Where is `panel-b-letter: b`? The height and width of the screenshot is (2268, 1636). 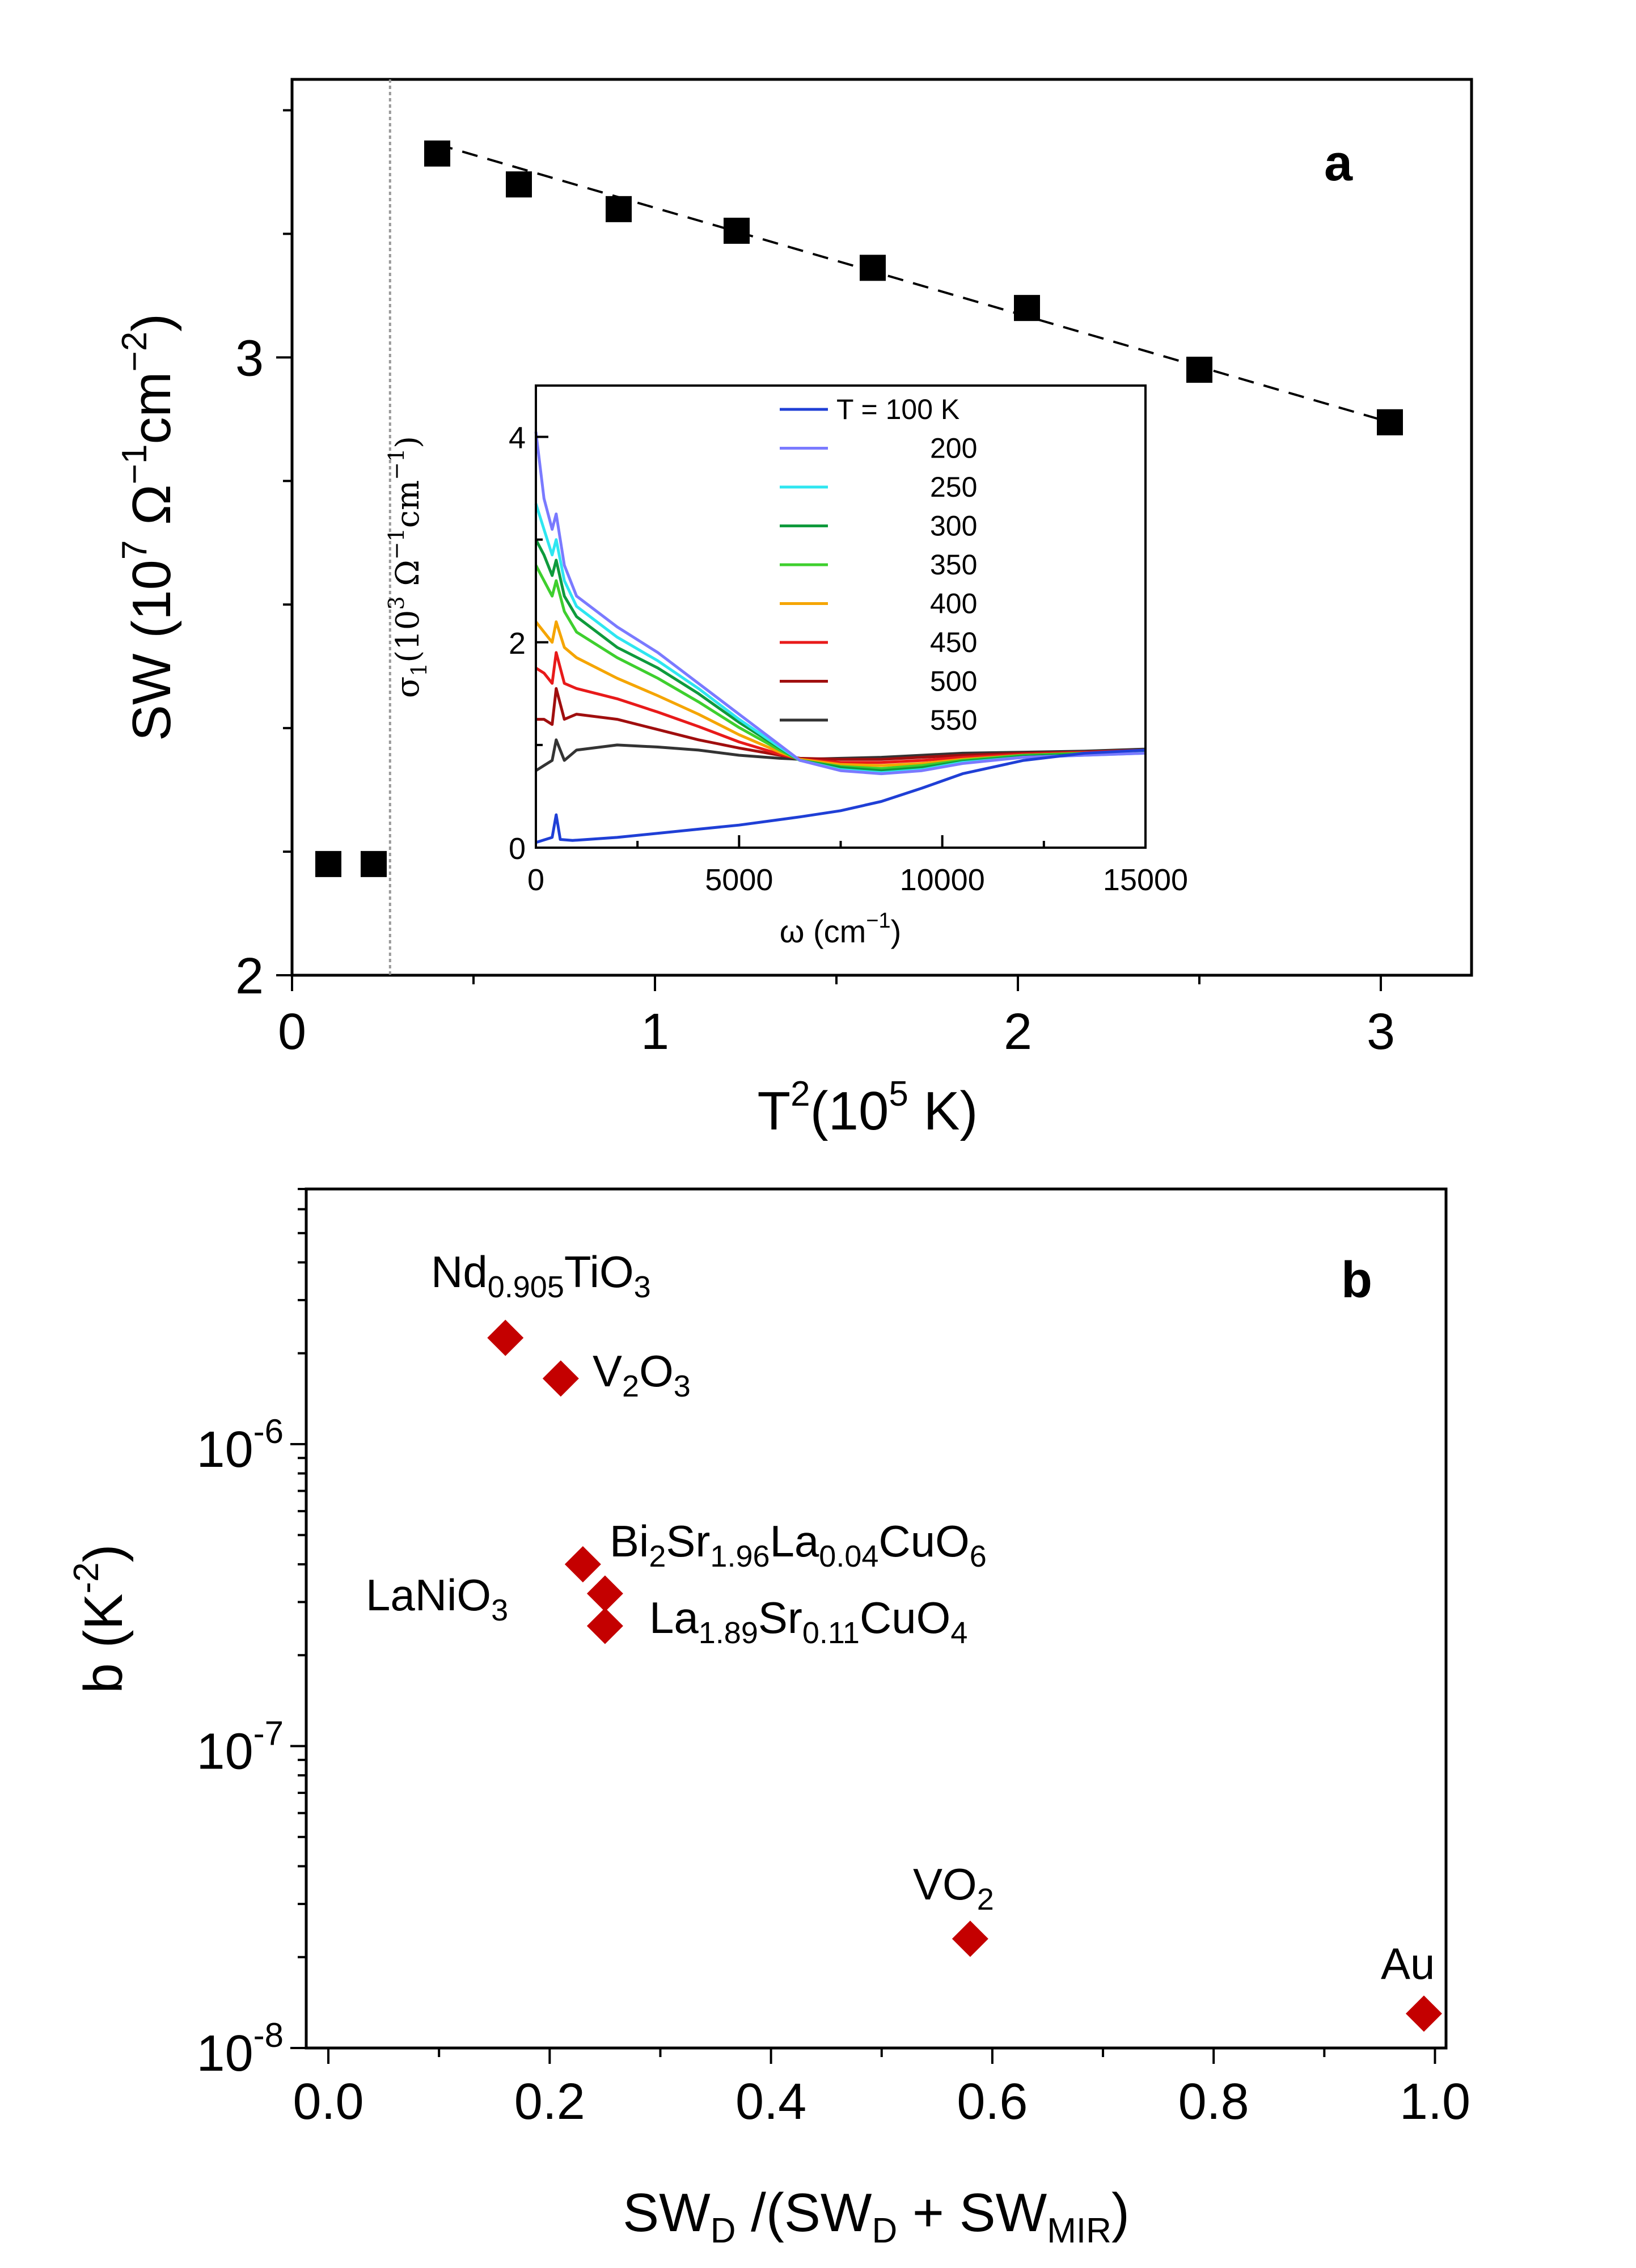
panel-b-letter: b is located at coordinates (1357, 1280).